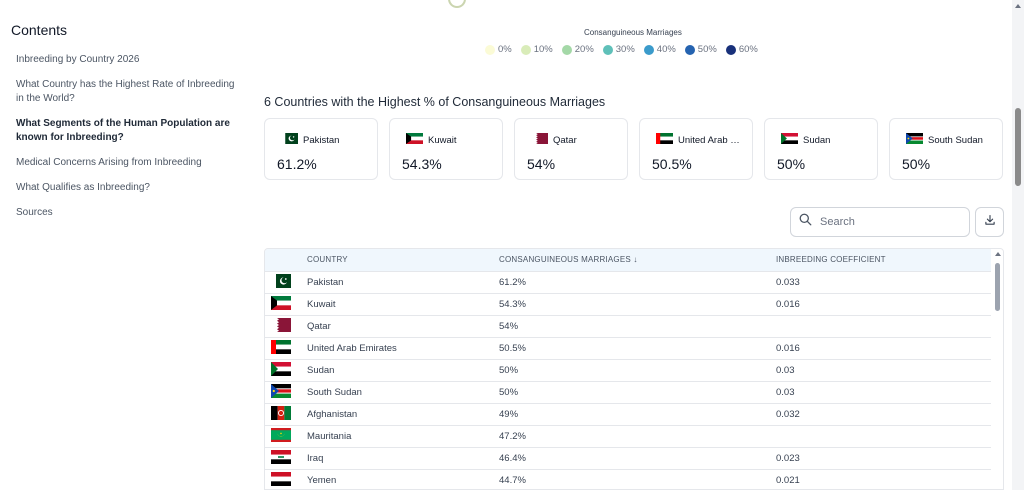 The image size is (1024, 490). Describe the element at coordinates (78, 59) in the screenshot. I see `toc-link-1: Inbreeding by Country 2026` at that location.